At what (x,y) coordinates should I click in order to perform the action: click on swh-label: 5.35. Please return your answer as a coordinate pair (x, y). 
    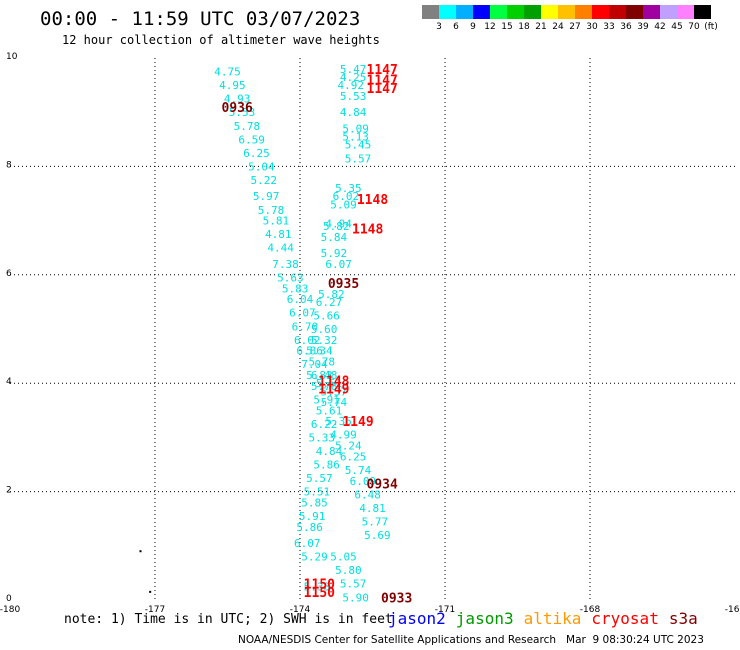
    Looking at the image, I should click on (348, 188).